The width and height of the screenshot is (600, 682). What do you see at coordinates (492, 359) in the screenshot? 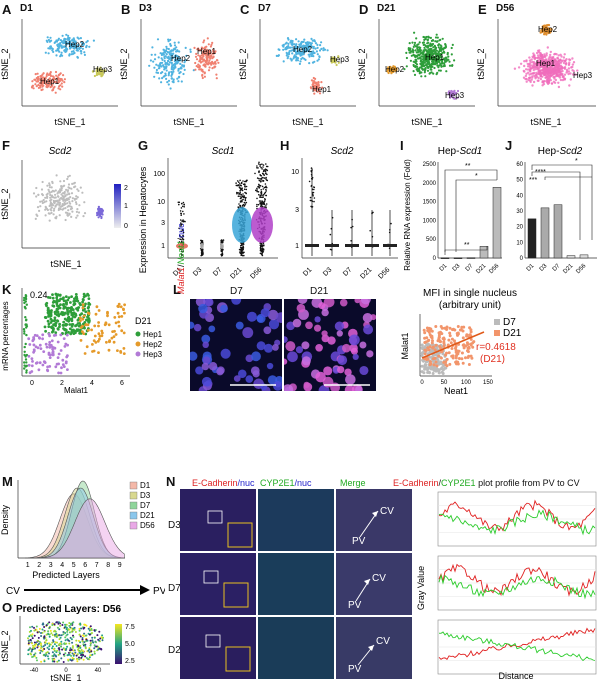
I see `panel-l-corr-group: (D21)` at bounding box center [492, 359].